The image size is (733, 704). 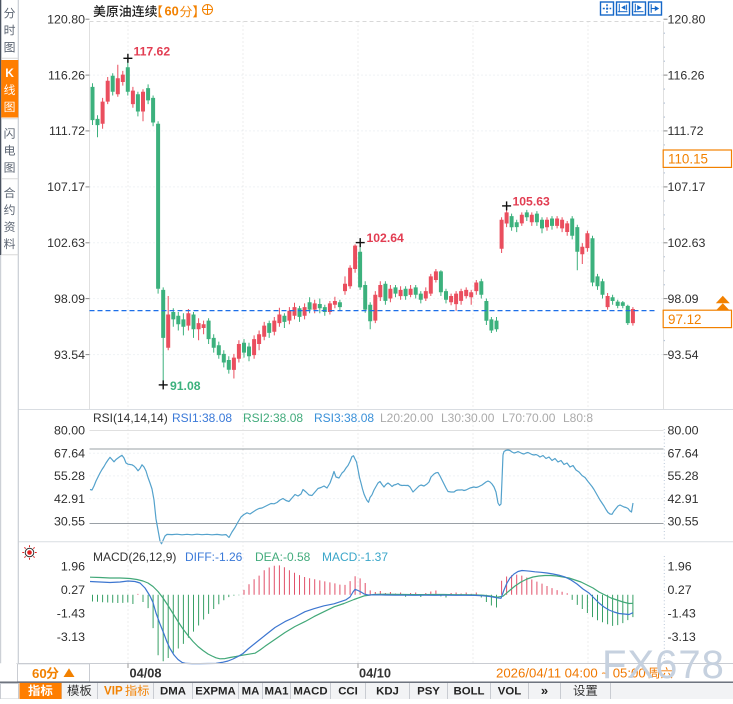 What do you see at coordinates (215, 692) in the screenshot?
I see `svg-text: EXPMA` at bounding box center [215, 692].